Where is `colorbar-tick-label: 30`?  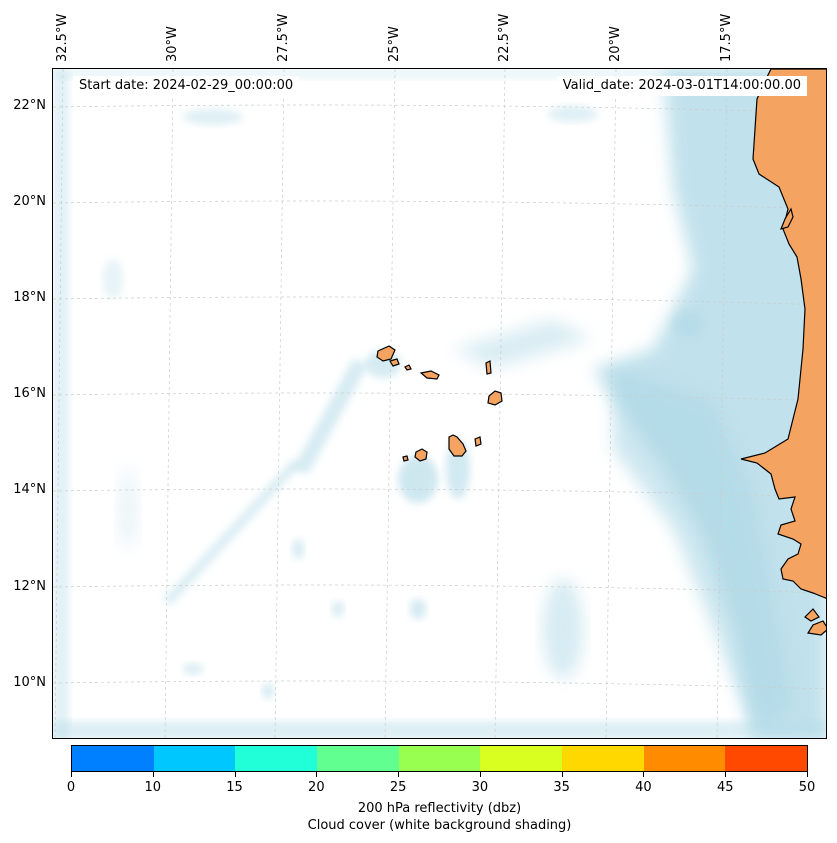 colorbar-tick-label: 30 is located at coordinates (480, 787).